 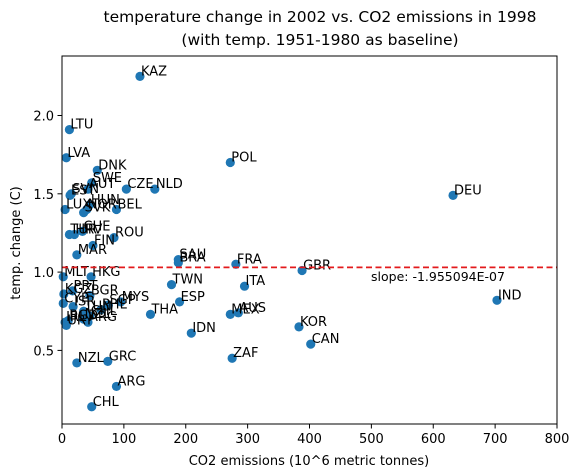 What do you see at coordinates (309, 461) in the screenshot?
I see `x-axis-label: CO2 emissions (10^6 metric tonnes)` at bounding box center [309, 461].